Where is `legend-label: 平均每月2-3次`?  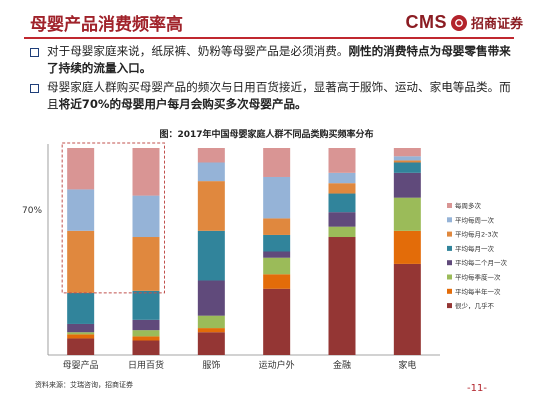 legend-label: 平均每月2-3次 is located at coordinates (477, 234).